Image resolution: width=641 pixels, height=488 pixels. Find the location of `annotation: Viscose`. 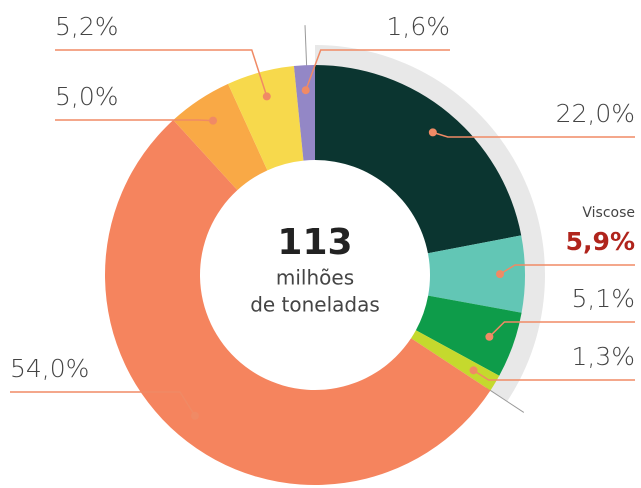

annotation: Viscose is located at coordinates (608, 213).